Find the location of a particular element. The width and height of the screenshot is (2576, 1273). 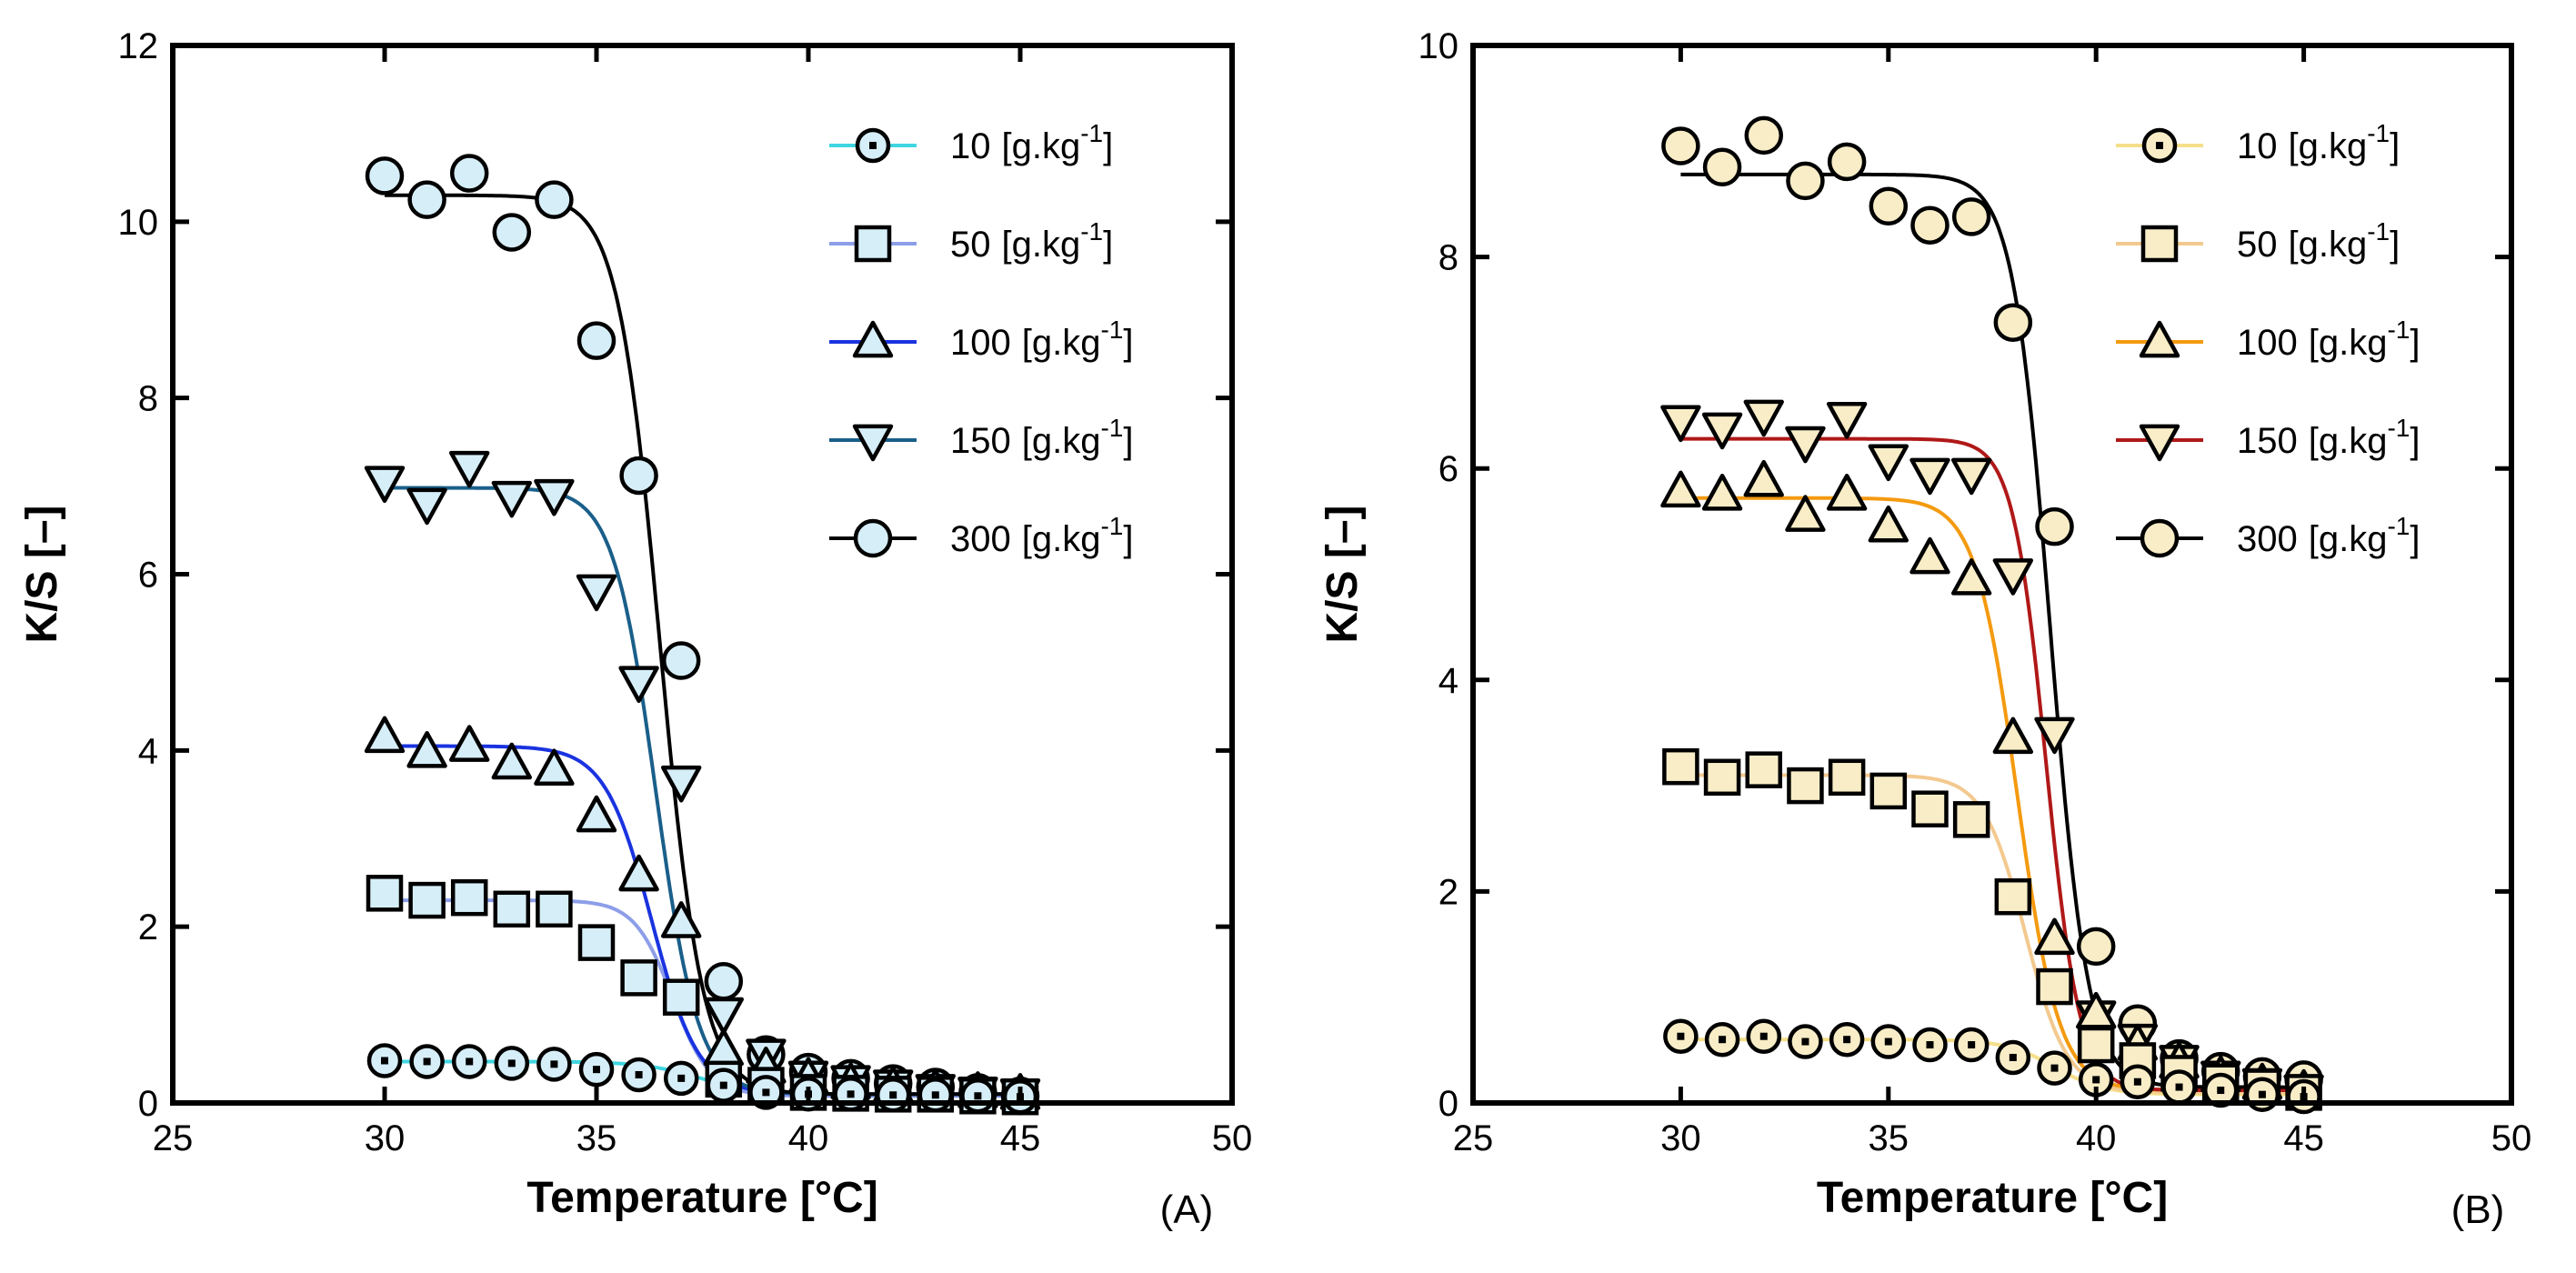

x-tick-label: 30 is located at coordinates (1681, 1138).